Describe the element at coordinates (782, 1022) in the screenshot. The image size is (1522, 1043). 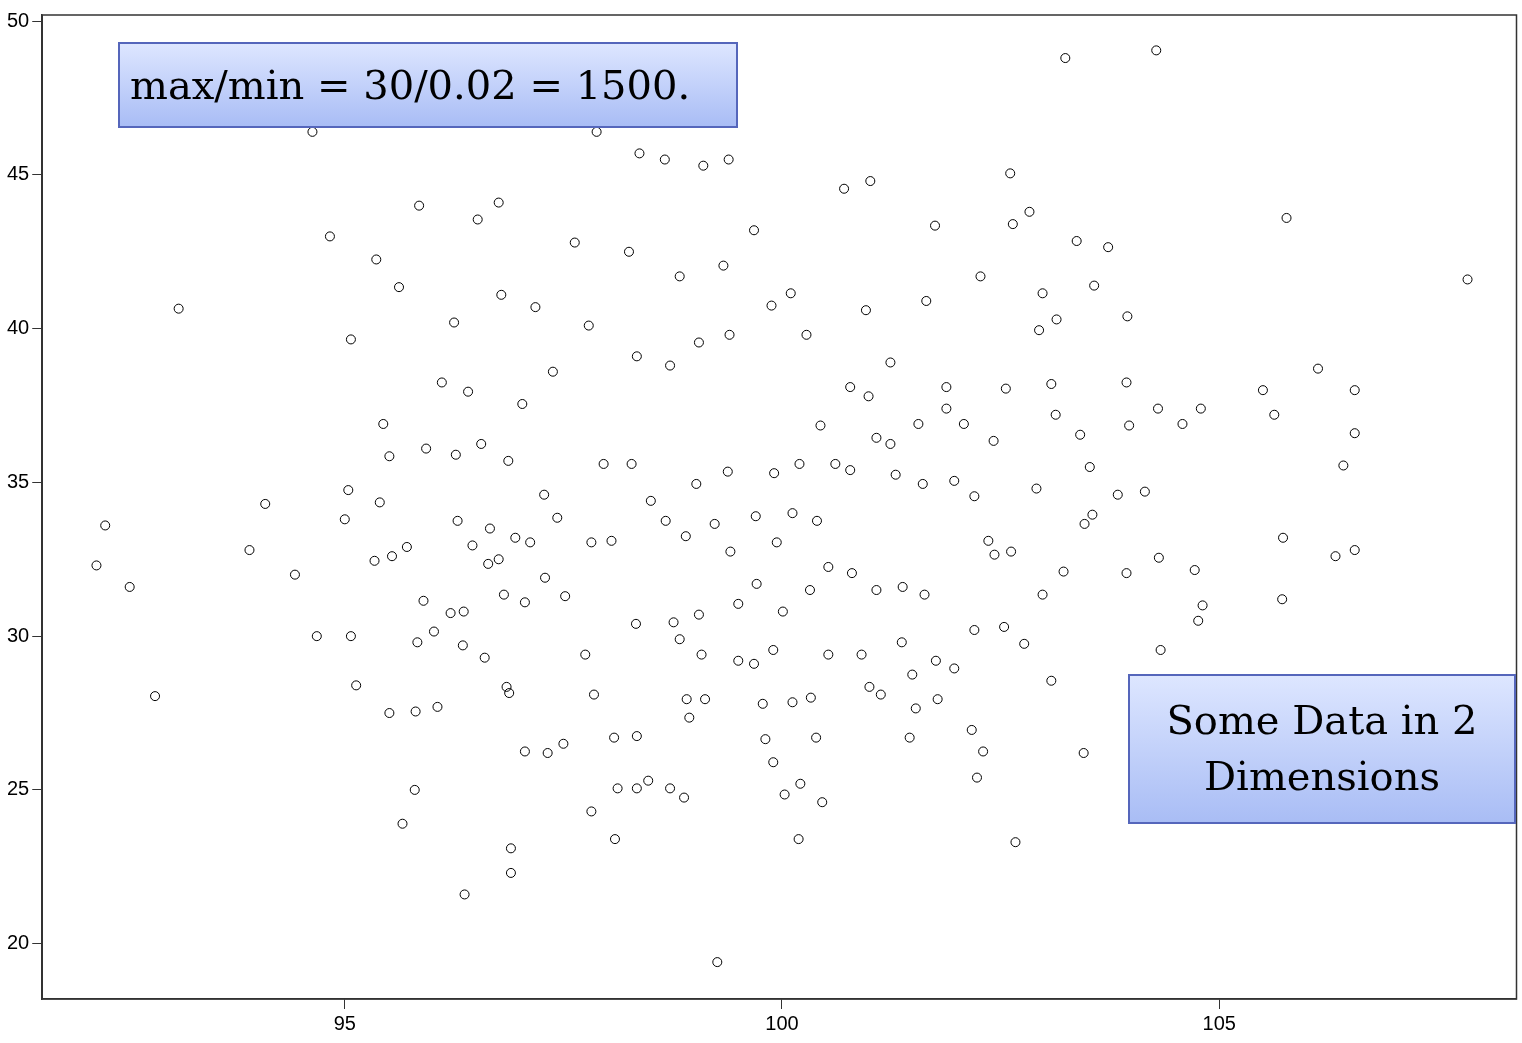
I see `x-tick-label: 100` at that location.